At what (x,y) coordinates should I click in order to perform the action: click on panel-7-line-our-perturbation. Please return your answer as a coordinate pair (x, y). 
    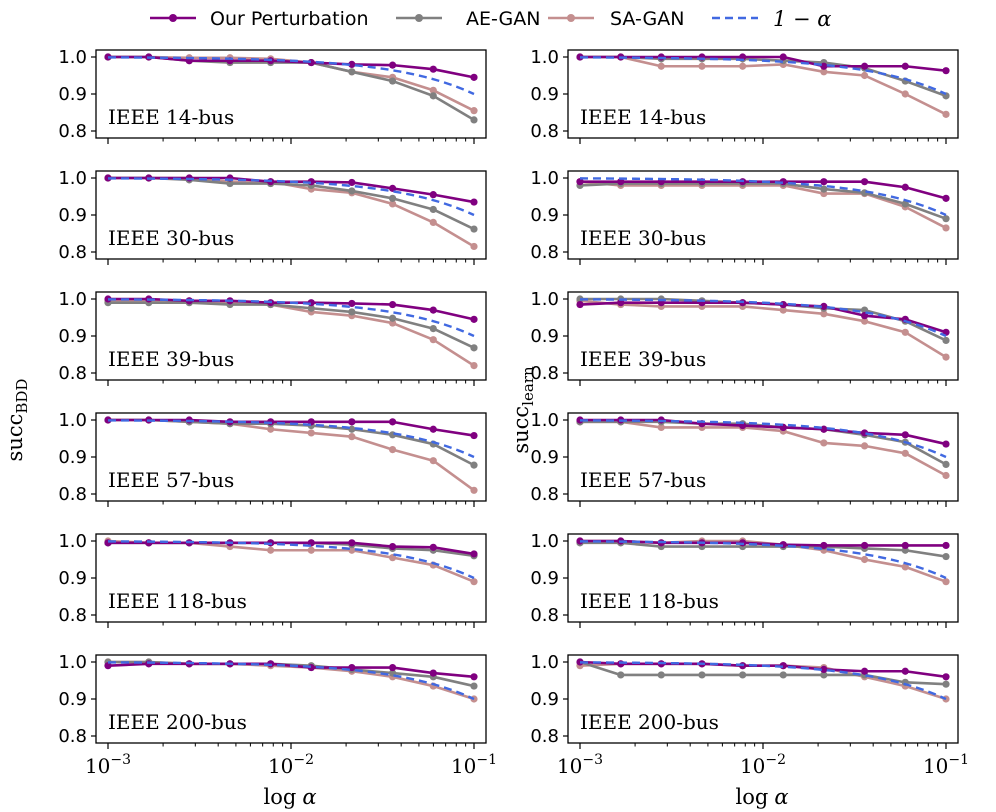
    Looking at the image, I should click on (291, 427).